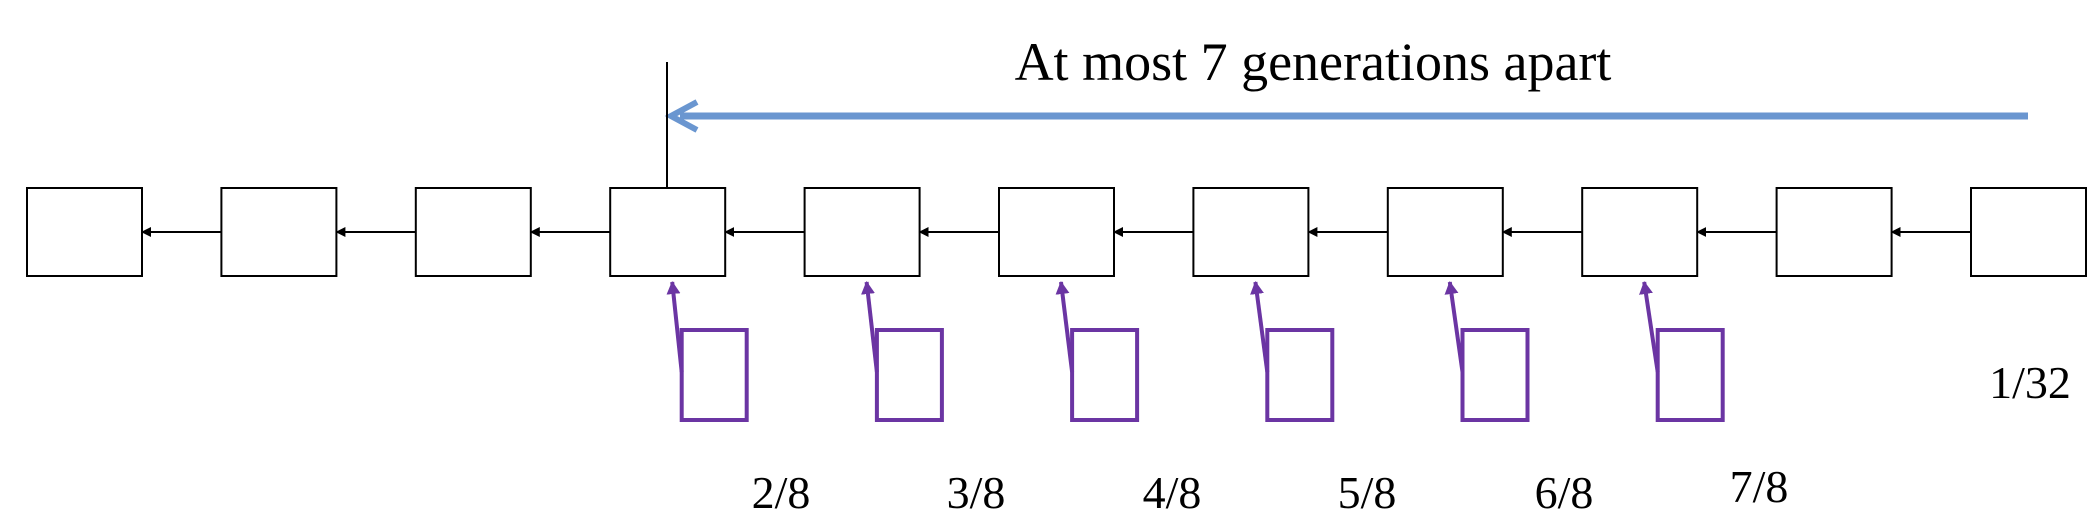  Describe the element at coordinates (976, 492) in the screenshot. I see `fraction-label: 3/8` at that location.